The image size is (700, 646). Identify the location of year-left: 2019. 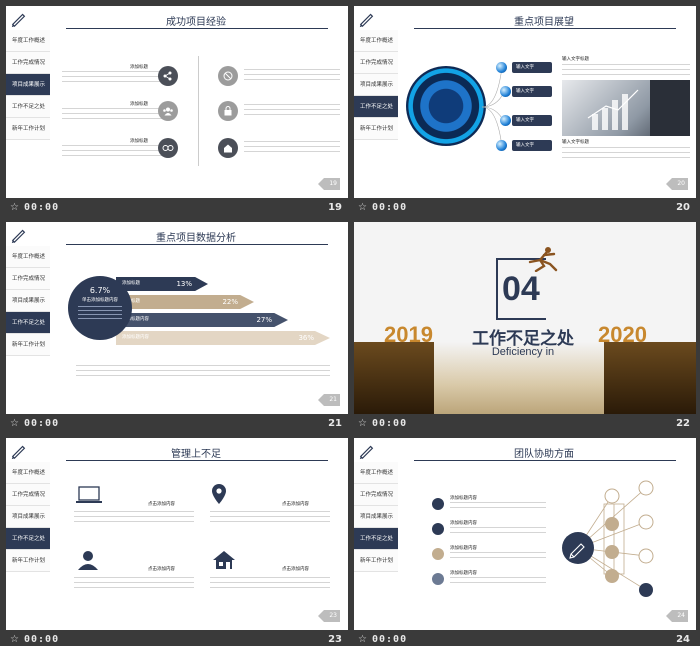
(408, 334).